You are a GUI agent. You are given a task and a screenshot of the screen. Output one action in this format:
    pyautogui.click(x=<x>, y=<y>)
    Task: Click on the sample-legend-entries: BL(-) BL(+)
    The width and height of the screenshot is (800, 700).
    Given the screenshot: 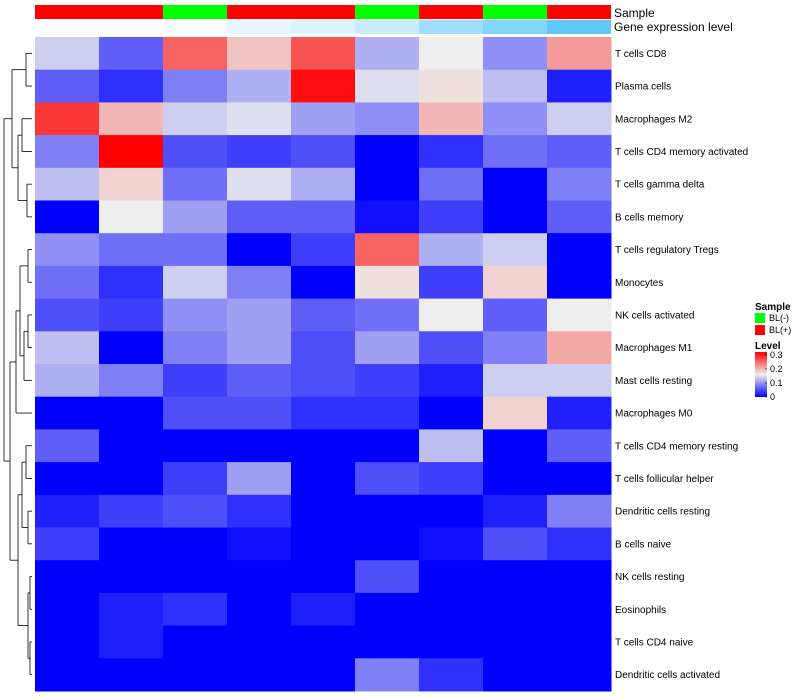 What is the action you would take?
    pyautogui.click(x=773, y=324)
    